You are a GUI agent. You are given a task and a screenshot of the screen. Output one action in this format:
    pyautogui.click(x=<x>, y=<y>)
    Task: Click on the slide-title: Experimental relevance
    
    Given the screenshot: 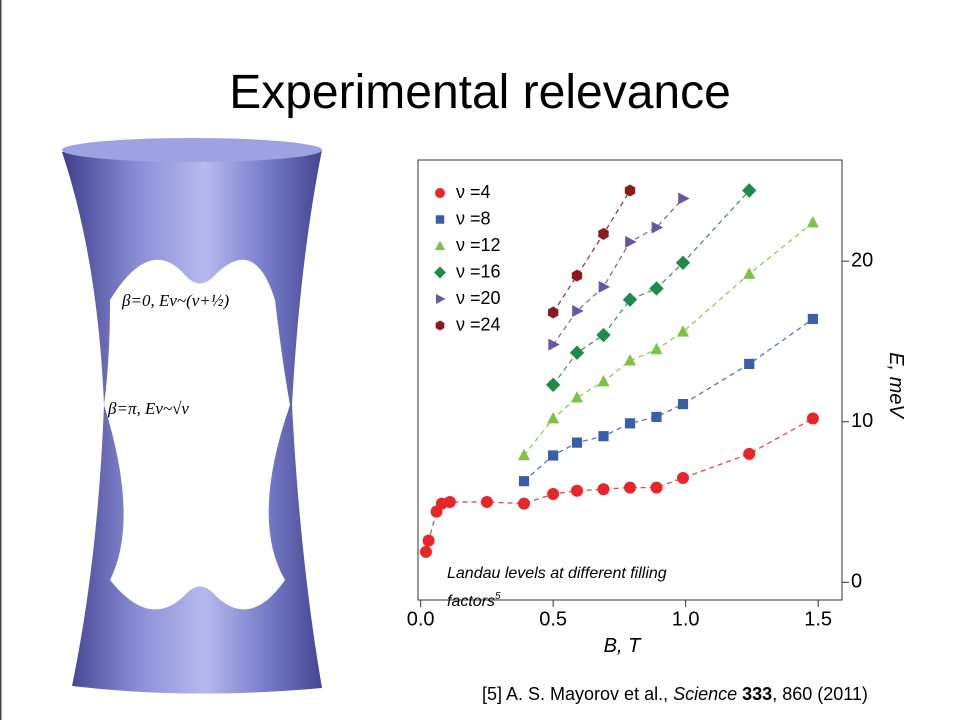 What is the action you would take?
    pyautogui.click(x=480, y=92)
    